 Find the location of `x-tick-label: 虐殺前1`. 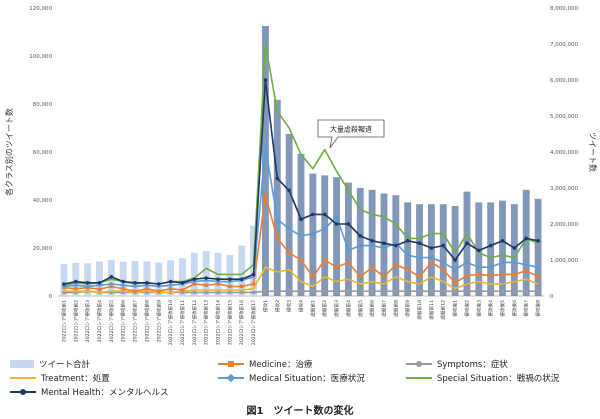

x-tick-label: 虐殺前1 is located at coordinates (312, 308).